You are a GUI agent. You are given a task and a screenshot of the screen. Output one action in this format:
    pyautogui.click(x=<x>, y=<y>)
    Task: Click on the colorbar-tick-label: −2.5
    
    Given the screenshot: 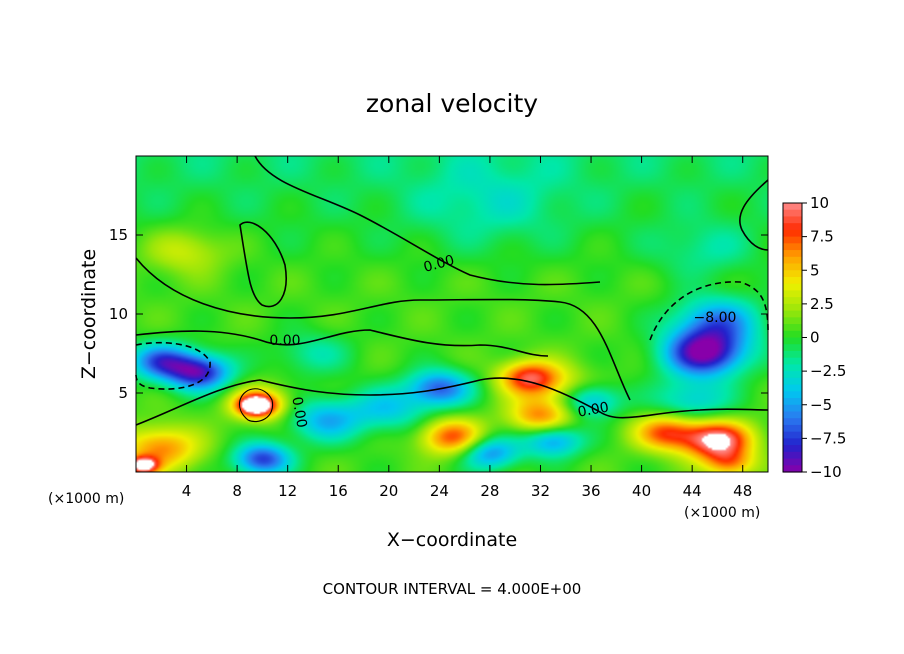 What is the action you would take?
    pyautogui.click(x=828, y=371)
    